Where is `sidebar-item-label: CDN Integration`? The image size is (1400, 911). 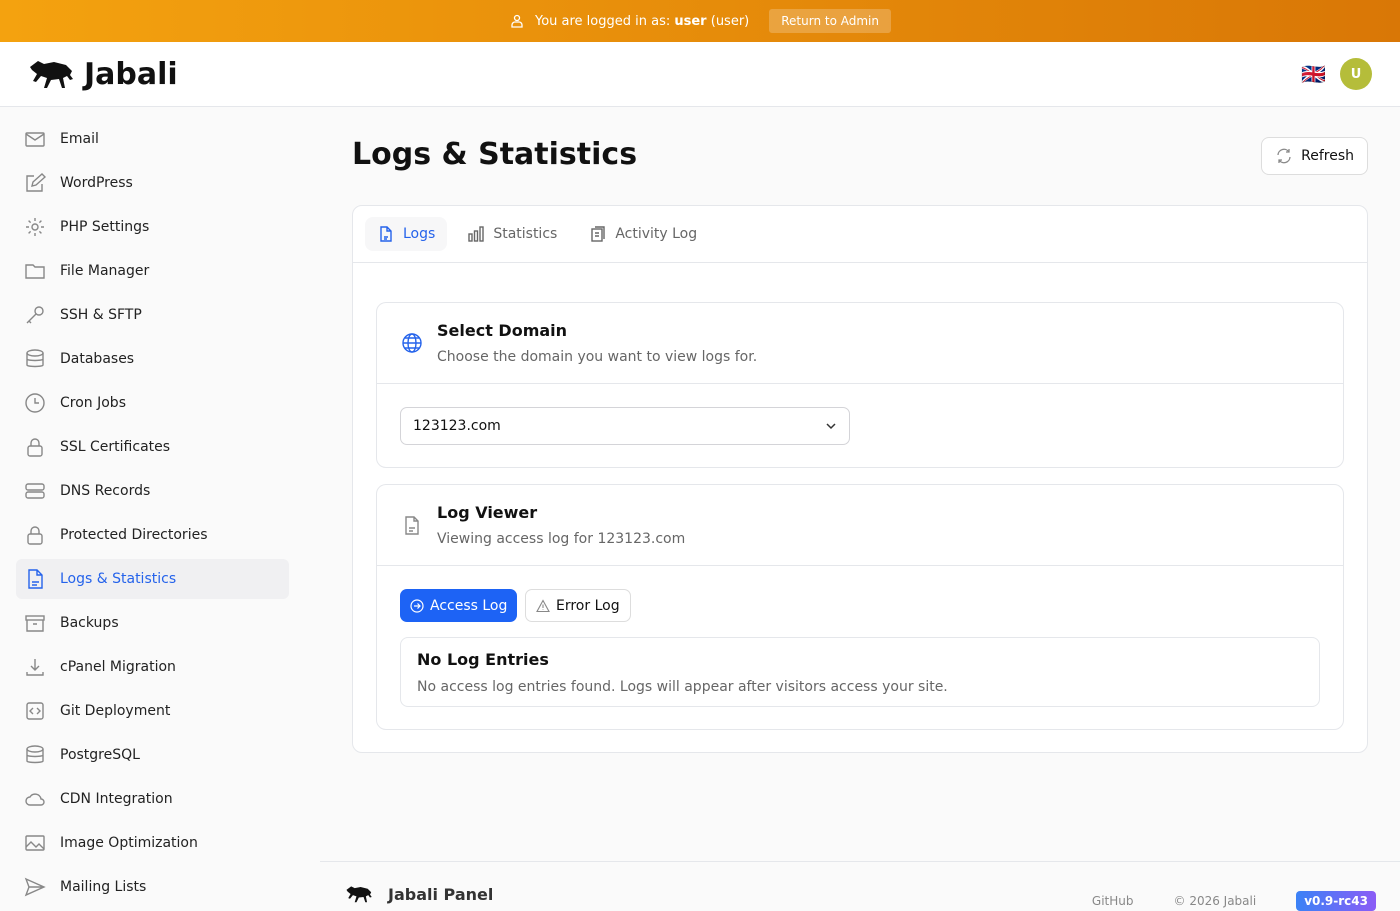 sidebar-item-label: CDN Integration is located at coordinates (116, 799).